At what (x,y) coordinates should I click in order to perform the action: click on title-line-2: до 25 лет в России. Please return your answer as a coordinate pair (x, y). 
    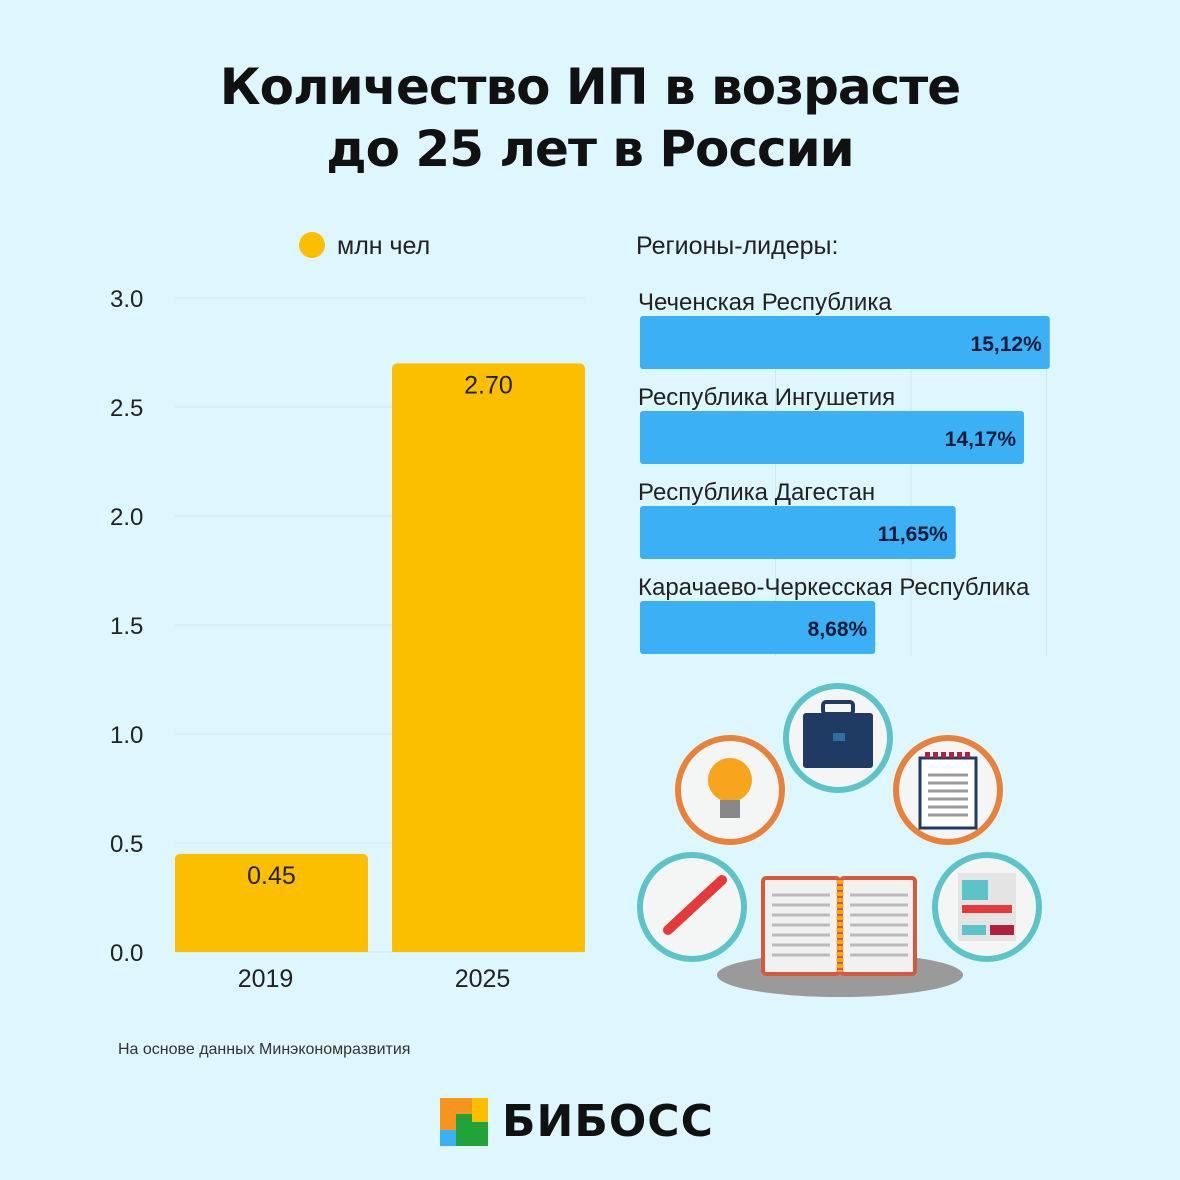
    Looking at the image, I should click on (590, 149).